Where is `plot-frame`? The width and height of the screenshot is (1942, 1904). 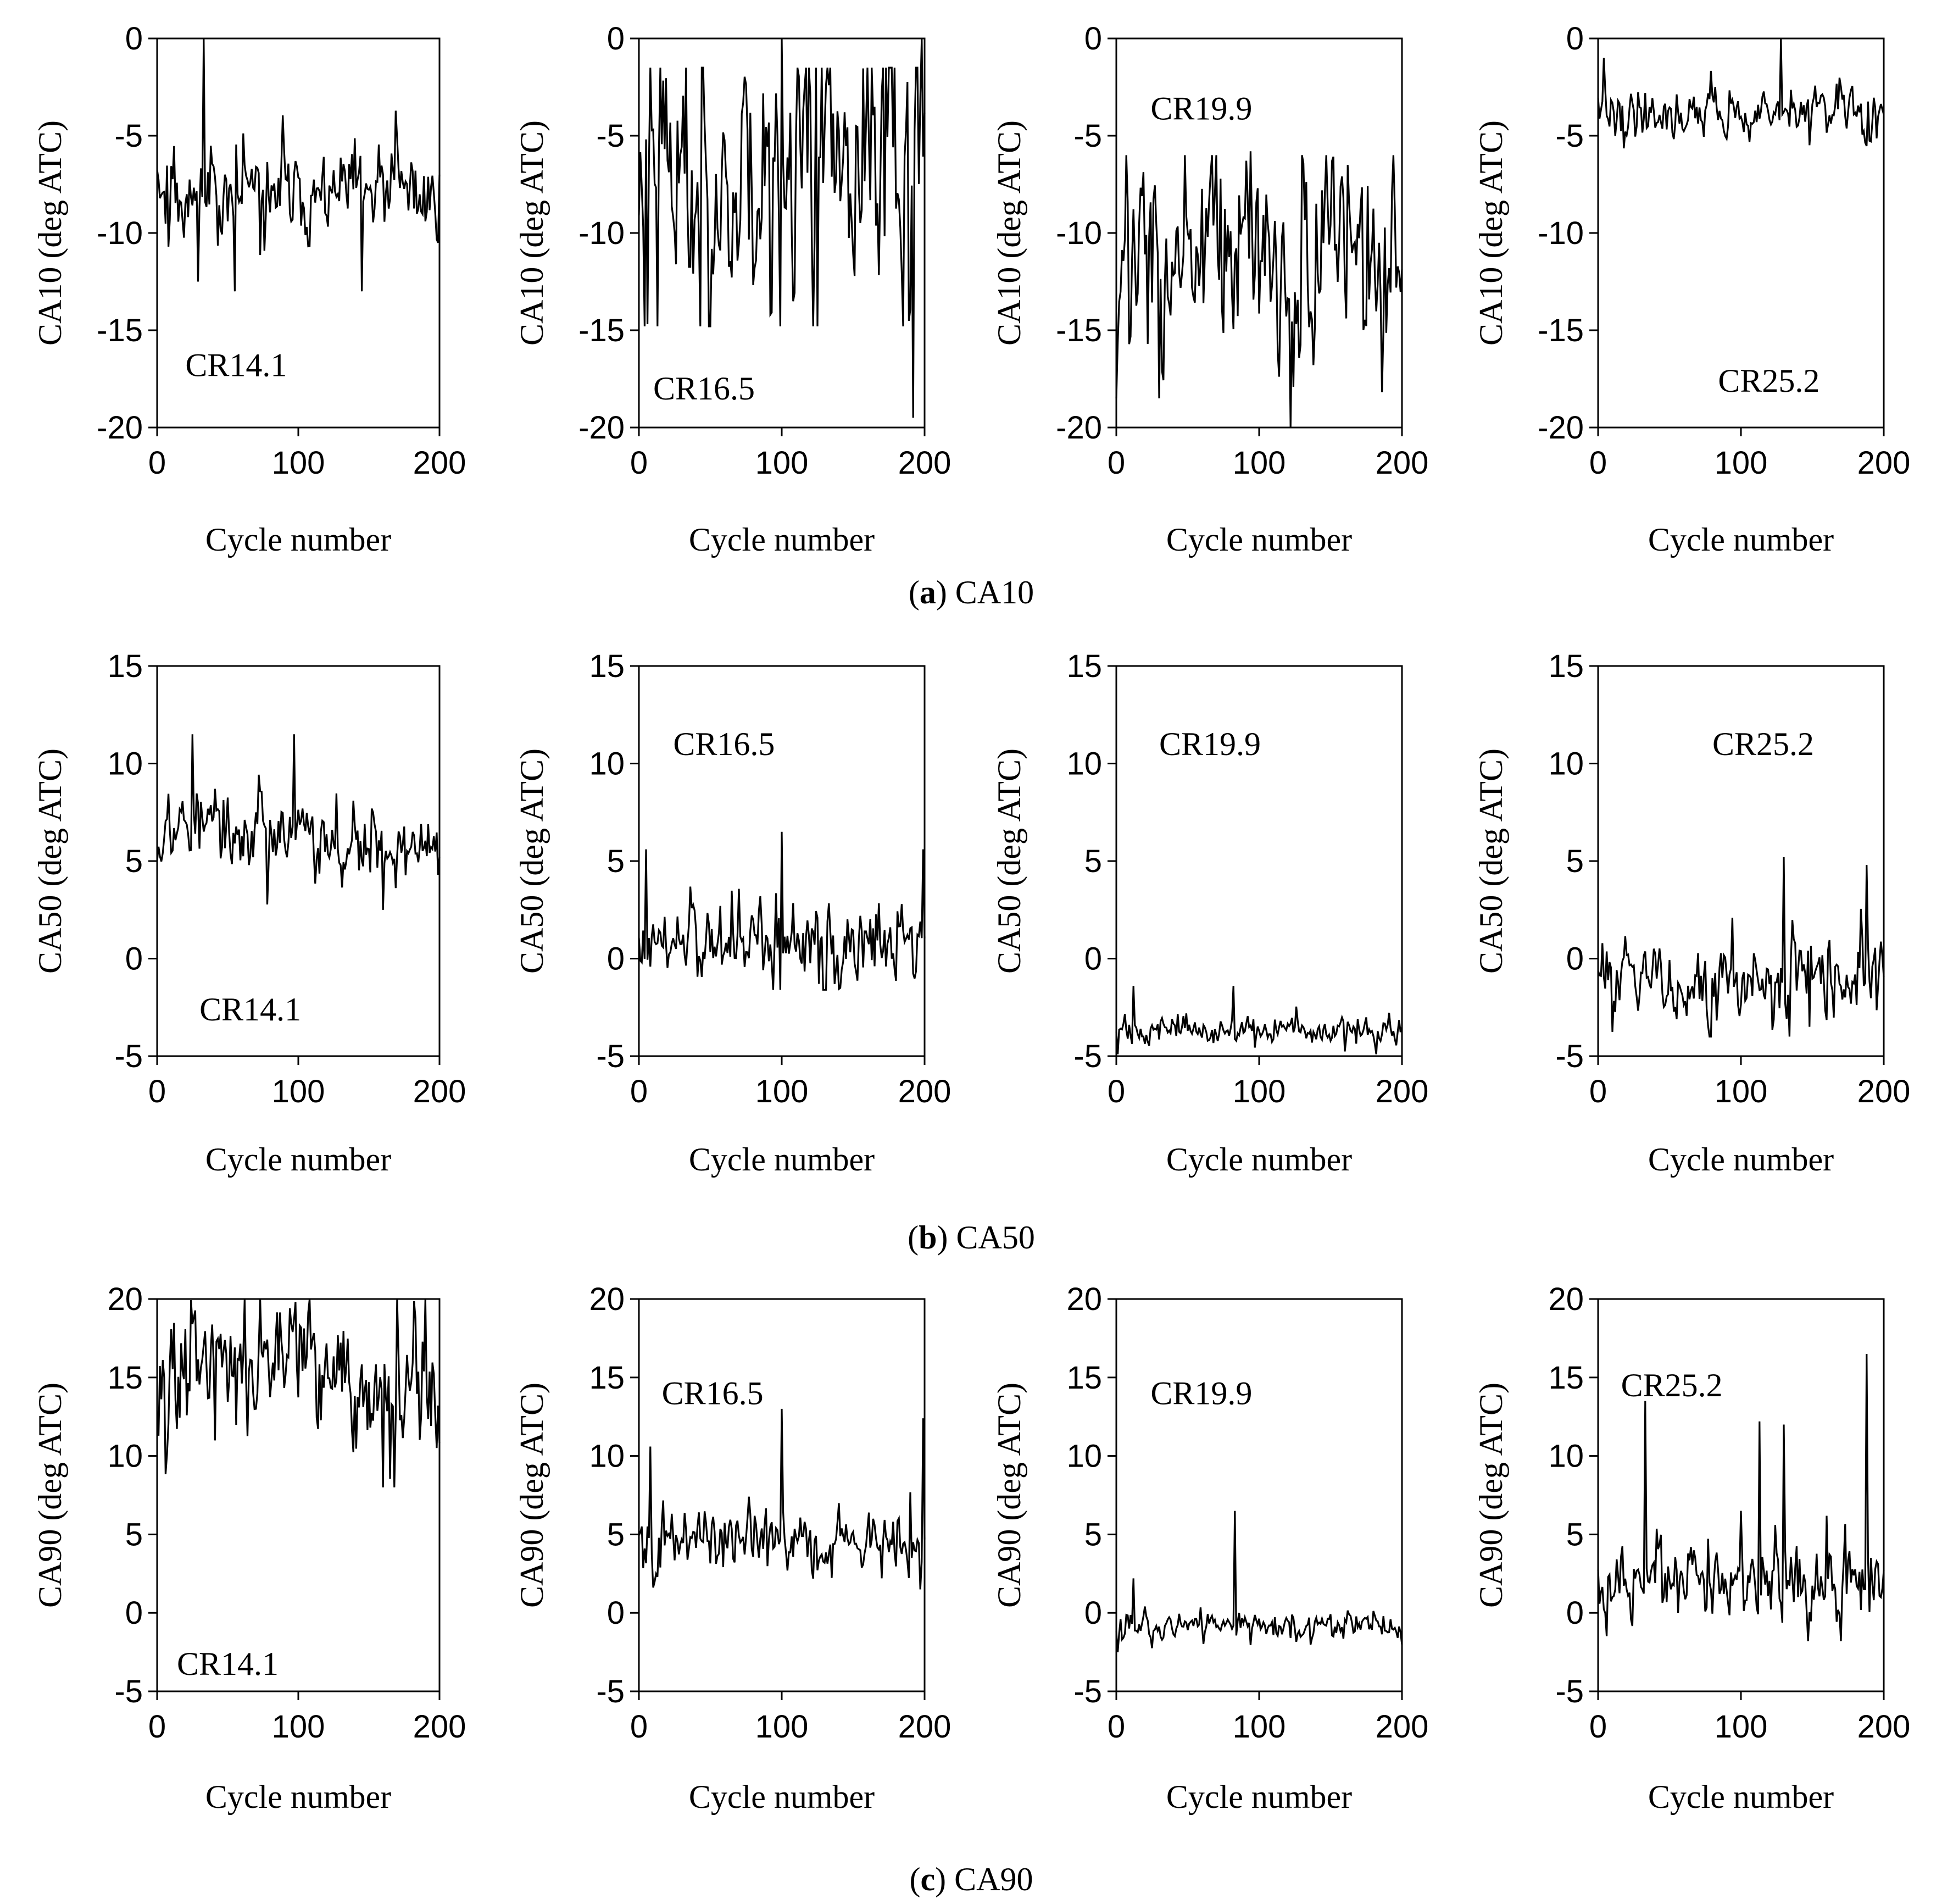 plot-frame is located at coordinates (782, 1495).